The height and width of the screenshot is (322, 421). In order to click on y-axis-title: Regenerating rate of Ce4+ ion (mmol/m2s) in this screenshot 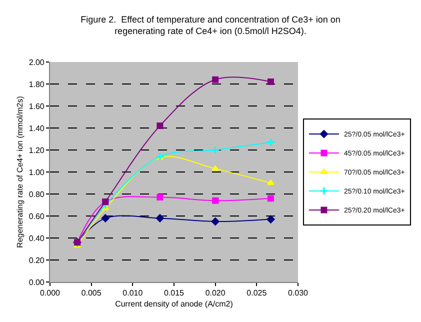, I will do `click(20, 172)`.